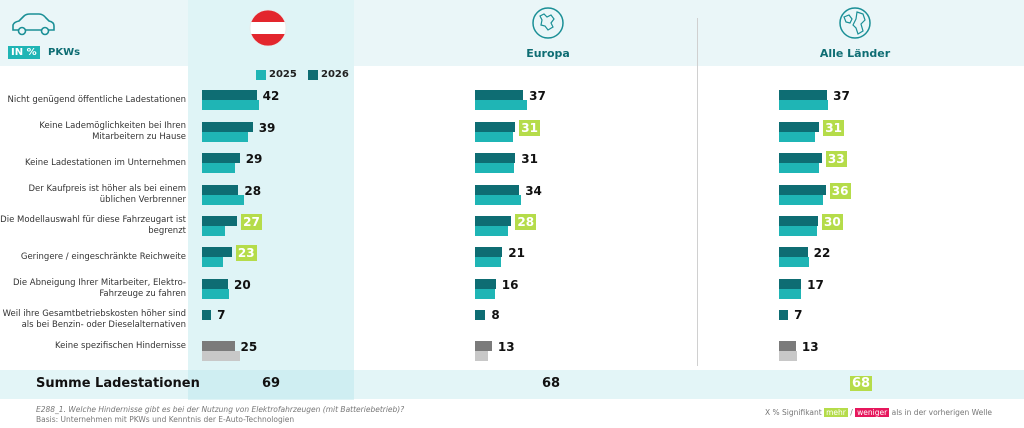 The width and height of the screenshot is (1024, 428). I want to click on column-head-alle-laender: Alle Länder, so click(855, 53).